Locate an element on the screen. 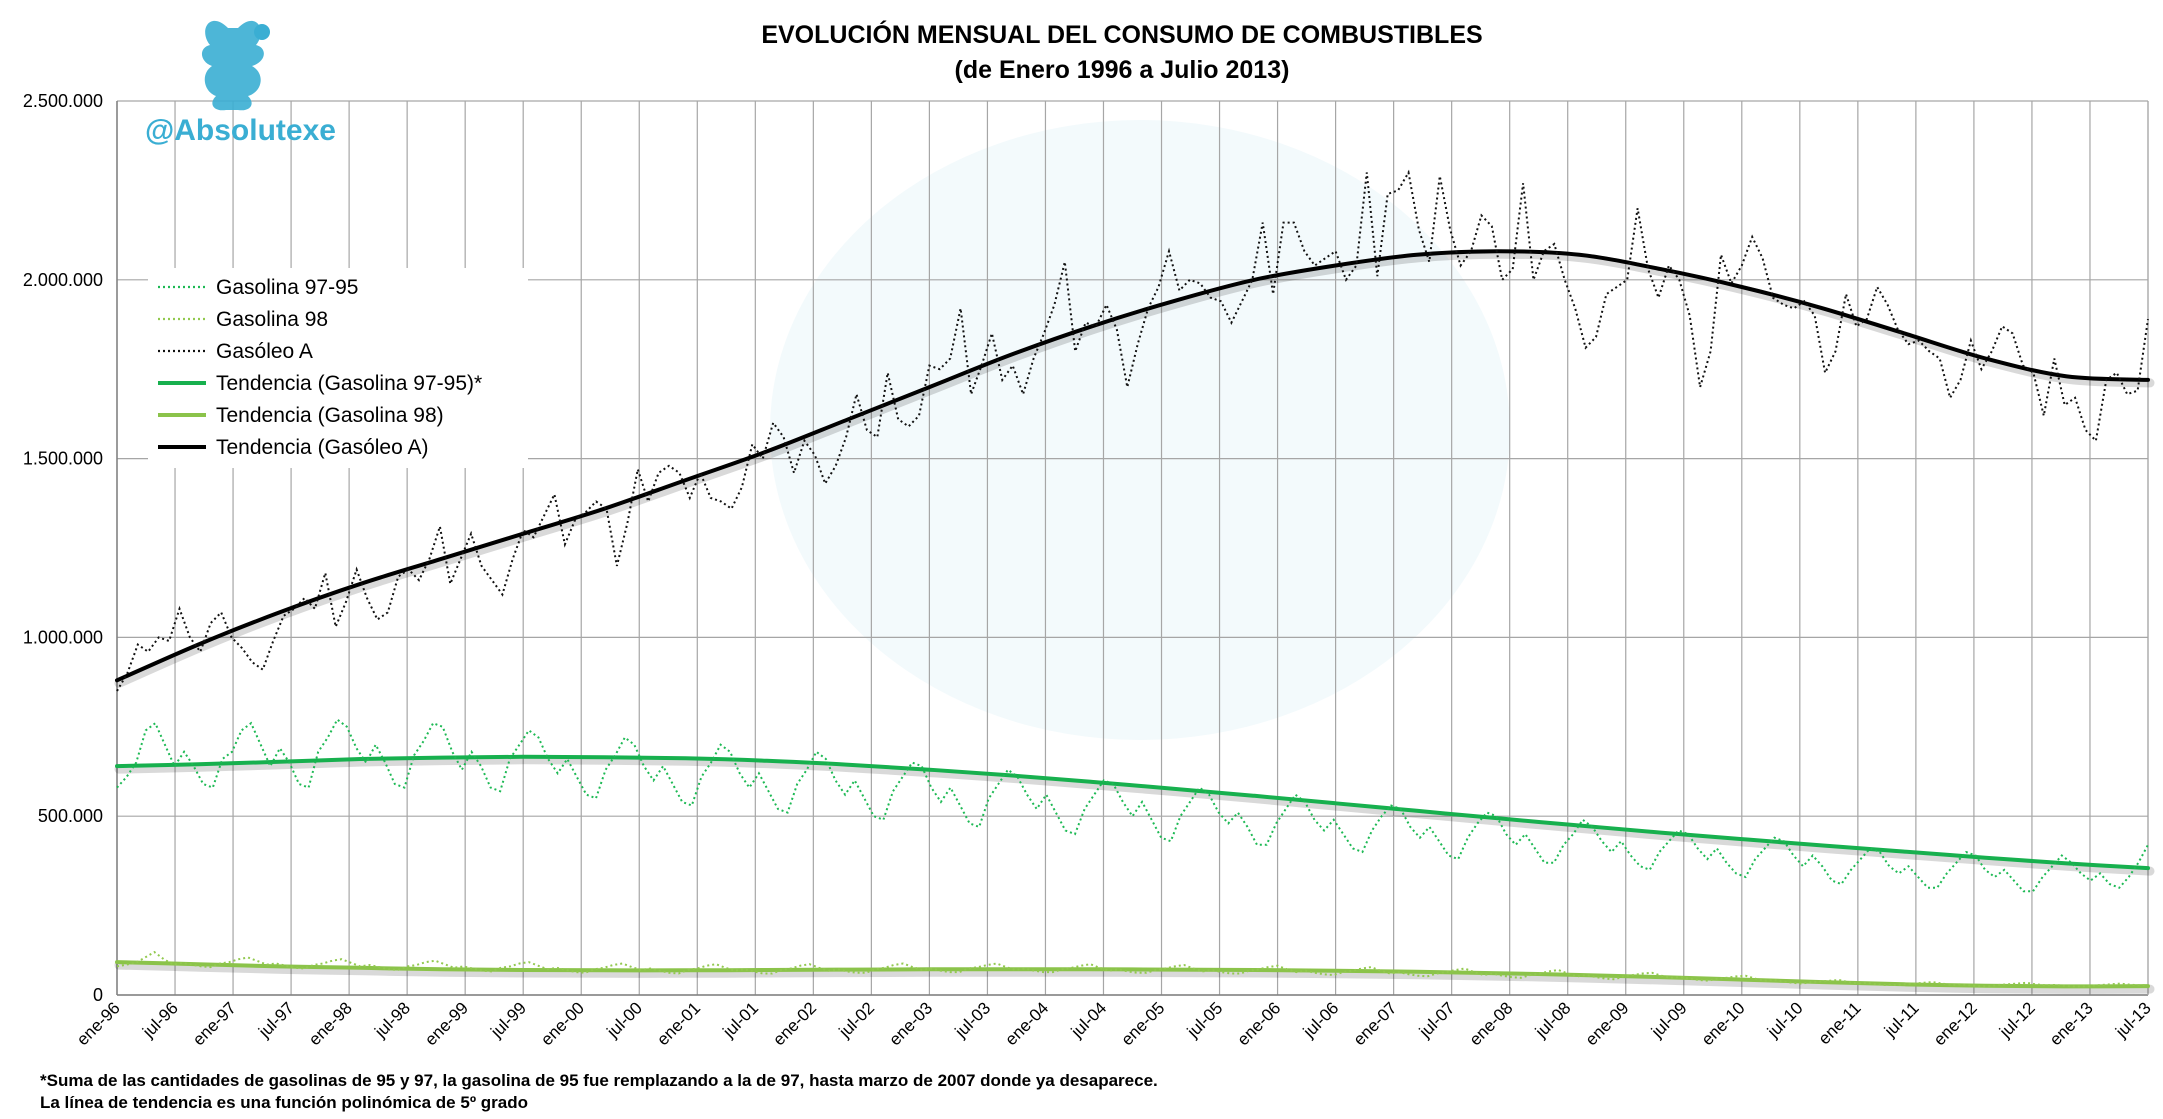 The width and height of the screenshot is (2163, 1119). y-tick-label: 1.000.000 is located at coordinates (63, 637).